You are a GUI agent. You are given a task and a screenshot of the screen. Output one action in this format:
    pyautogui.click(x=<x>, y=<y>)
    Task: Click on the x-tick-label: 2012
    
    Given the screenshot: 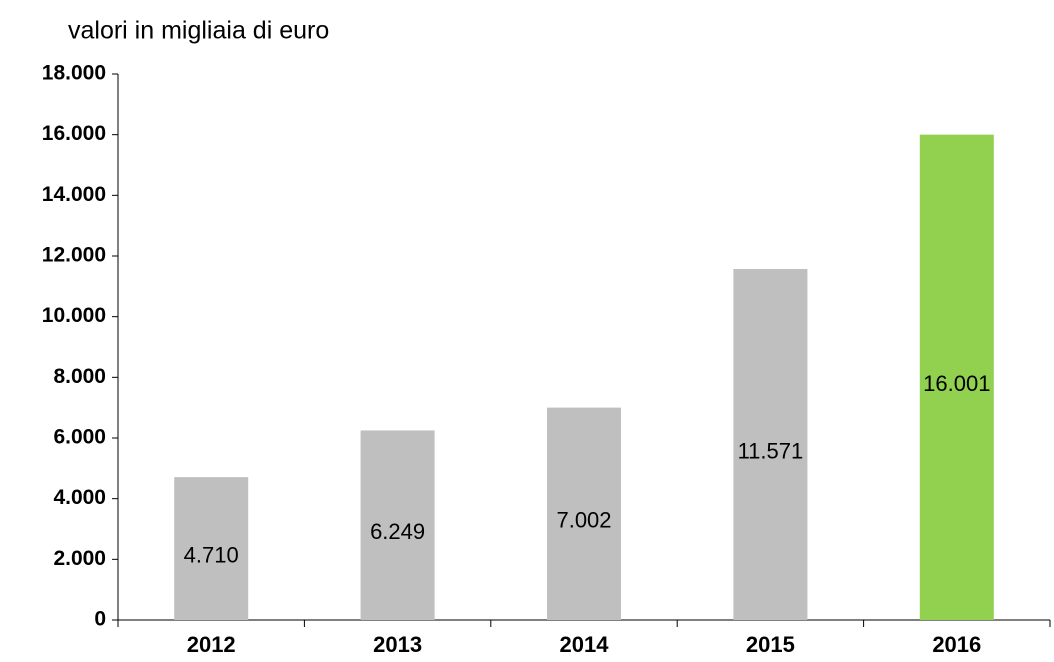 What is the action you would take?
    pyautogui.click(x=211, y=644)
    